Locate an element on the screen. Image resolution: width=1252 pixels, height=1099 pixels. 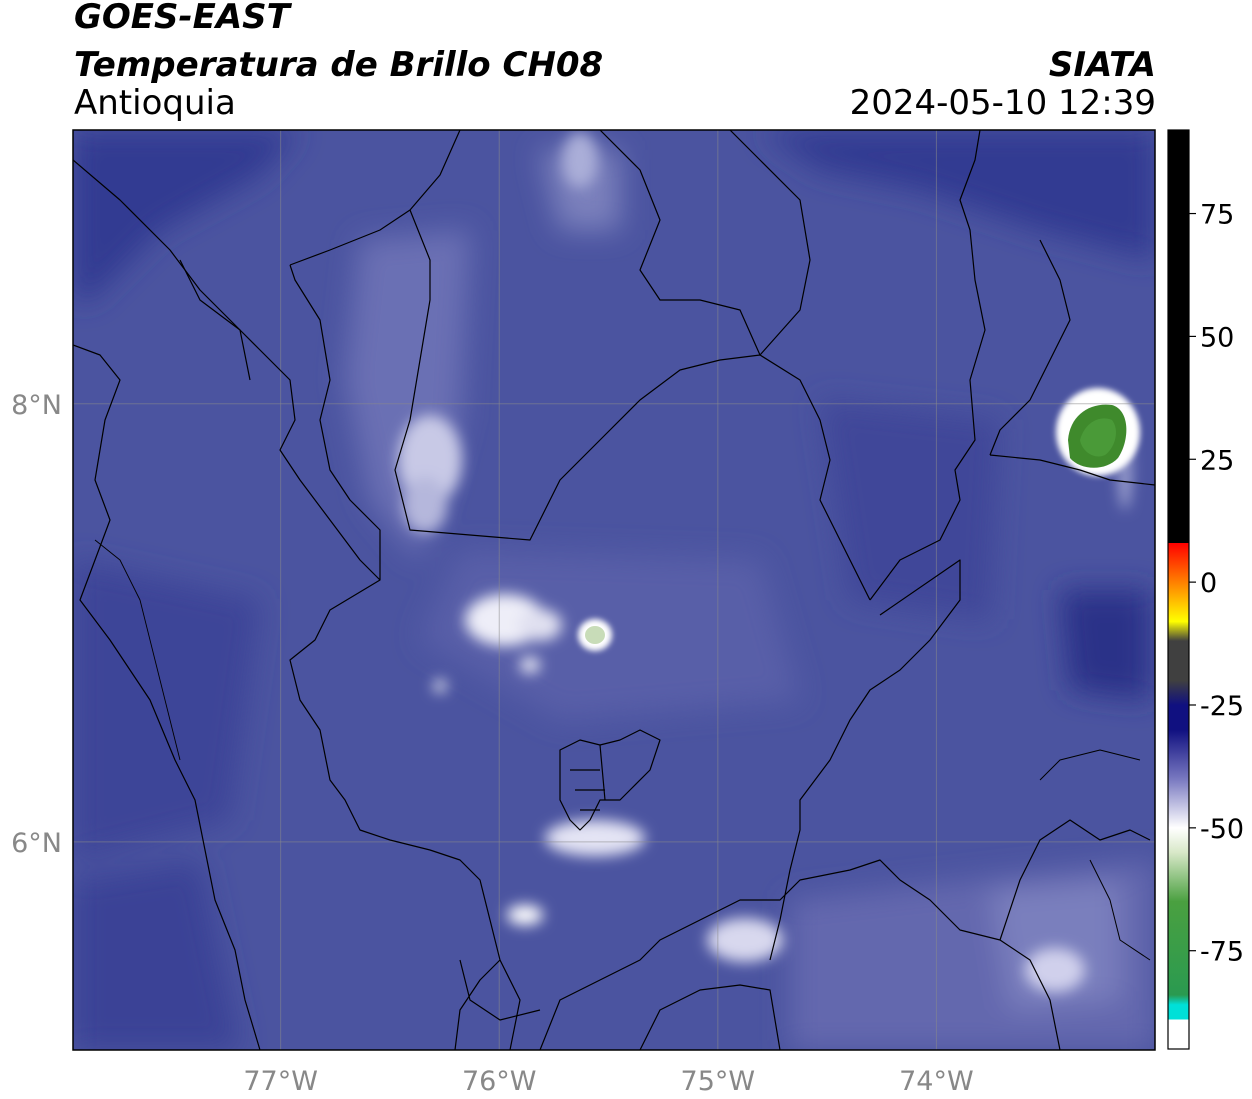
gulf-of-uraba-coast is located at coordinates (280, 420).